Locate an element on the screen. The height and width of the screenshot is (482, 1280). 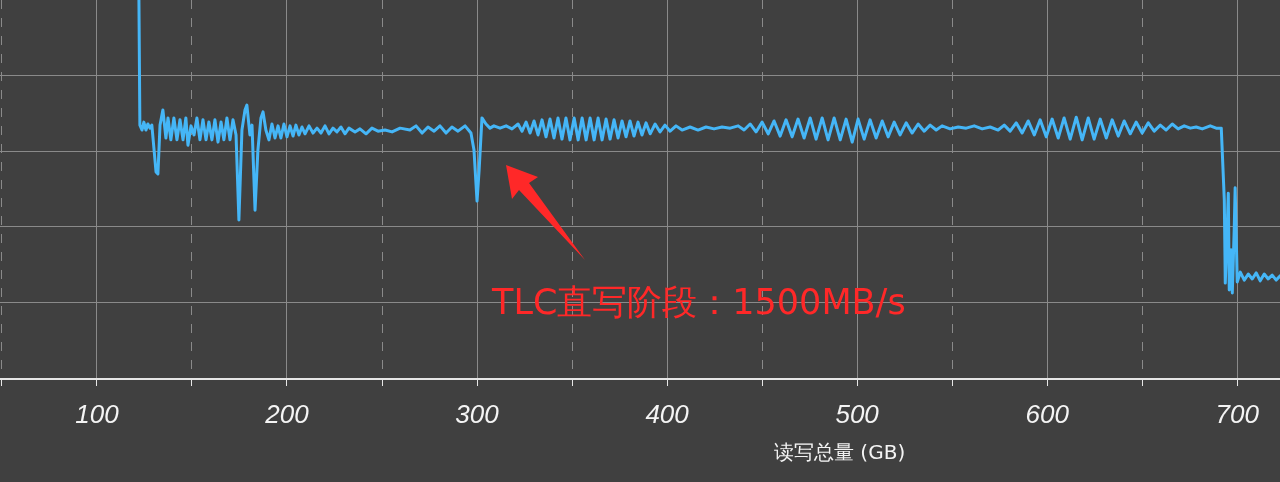
x-tick-label: 300 is located at coordinates (477, 414).